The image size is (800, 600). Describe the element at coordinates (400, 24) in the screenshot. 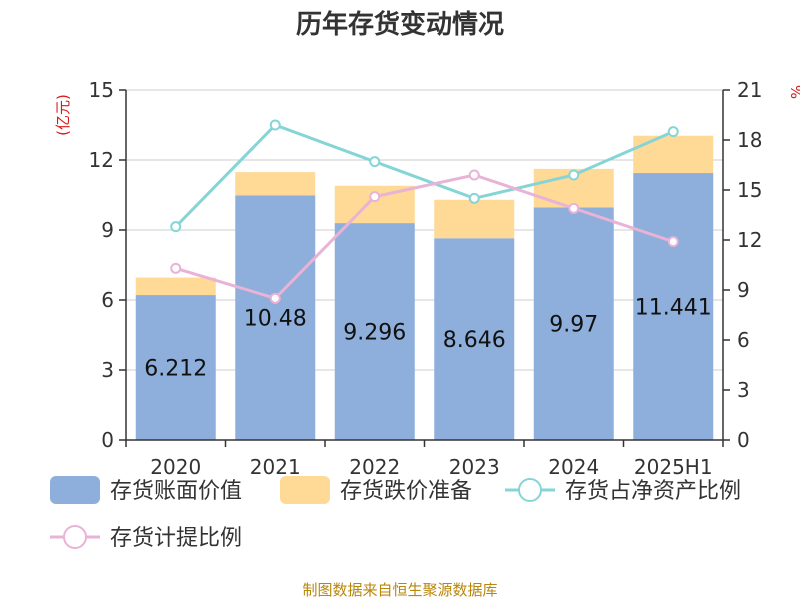

I see `chart-title: 历年存货变动情况` at that location.